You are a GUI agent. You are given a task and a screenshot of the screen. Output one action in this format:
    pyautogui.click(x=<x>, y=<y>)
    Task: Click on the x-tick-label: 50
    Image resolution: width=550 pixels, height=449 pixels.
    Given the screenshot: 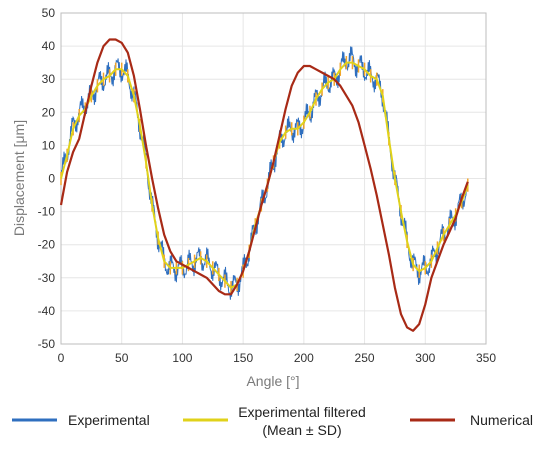 What is the action you would take?
    pyautogui.click(x=122, y=358)
    